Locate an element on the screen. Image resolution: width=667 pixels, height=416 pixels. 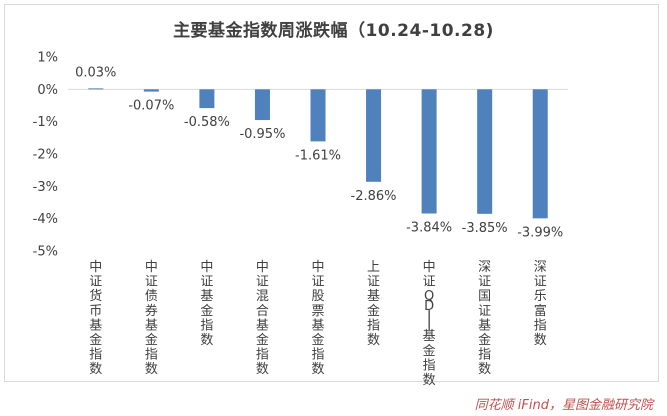
category-label: 中证基金指数 is located at coordinates (206, 304).